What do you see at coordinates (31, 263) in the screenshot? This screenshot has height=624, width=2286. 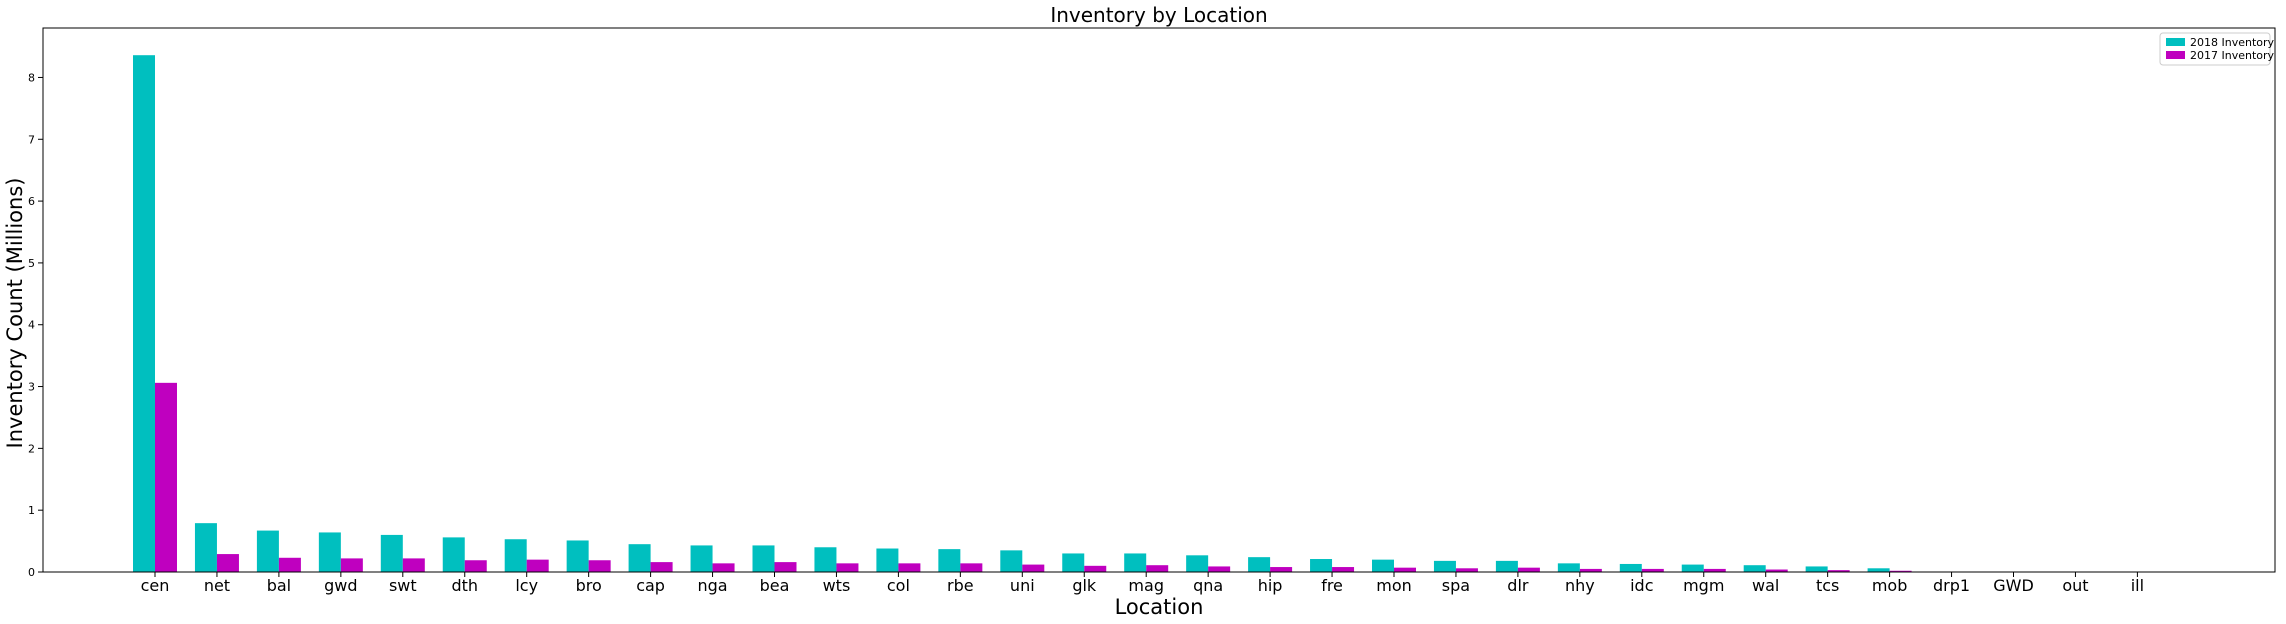 I see `y-tick-label: 5` at bounding box center [31, 263].